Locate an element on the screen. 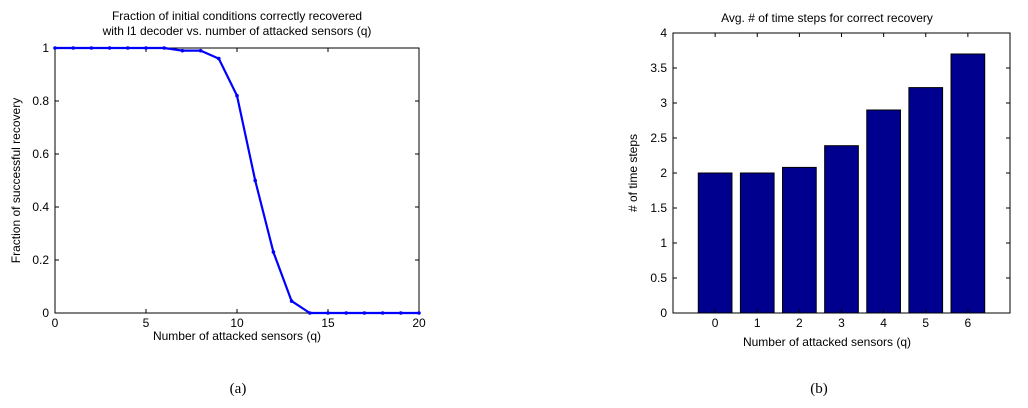 The image size is (1028, 408). bar-chart-x-tick-label: 4 is located at coordinates (883, 323).